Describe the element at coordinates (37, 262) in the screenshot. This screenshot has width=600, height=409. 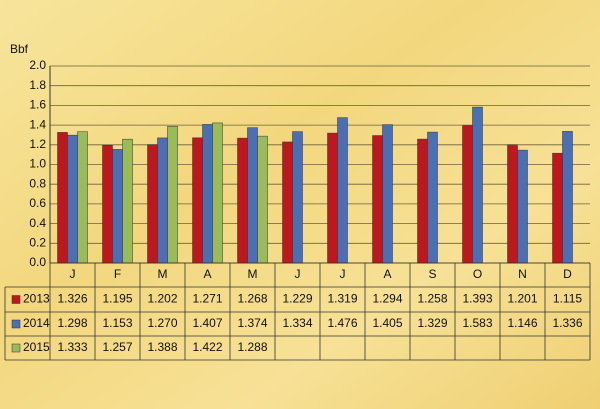
I see `y-tick-label: 0.0` at that location.